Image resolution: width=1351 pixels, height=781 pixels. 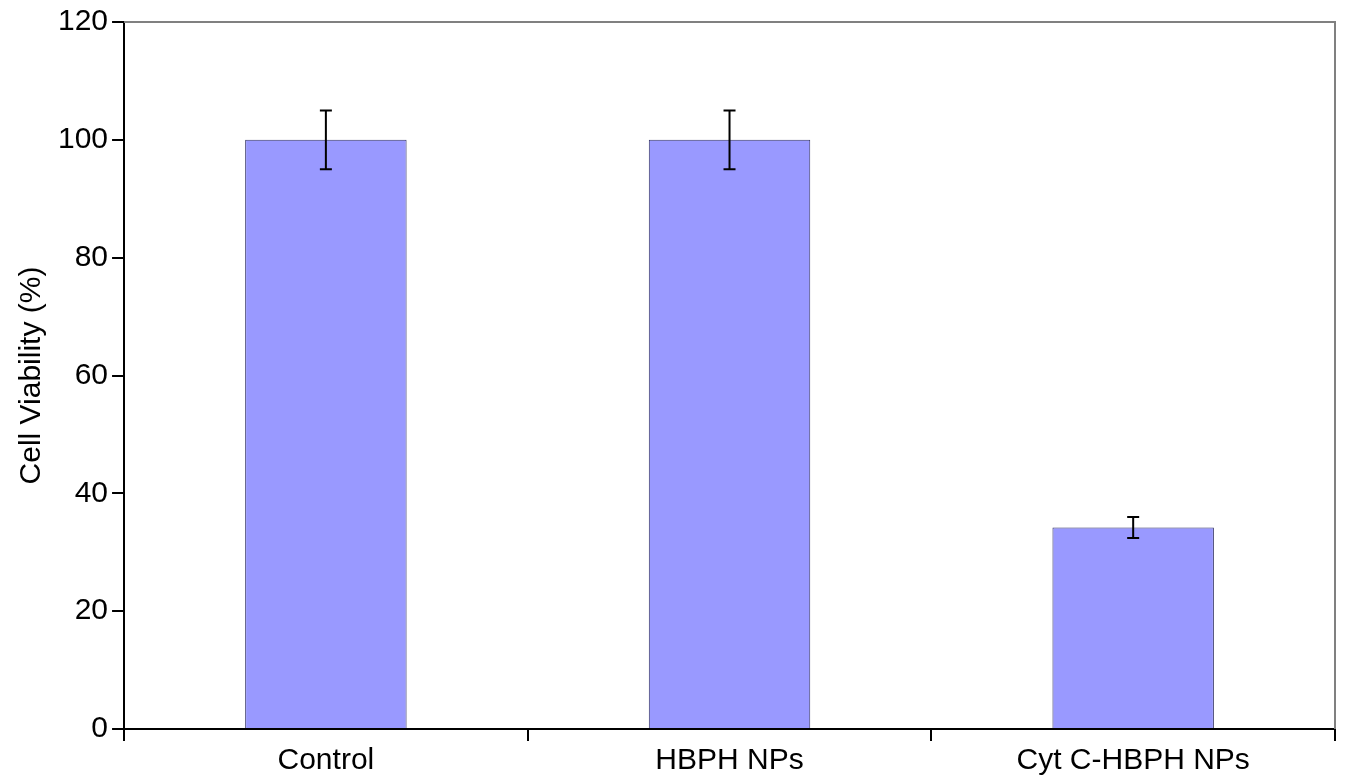 What do you see at coordinates (91, 373) in the screenshot?
I see `y-tick-label: 60` at bounding box center [91, 373].